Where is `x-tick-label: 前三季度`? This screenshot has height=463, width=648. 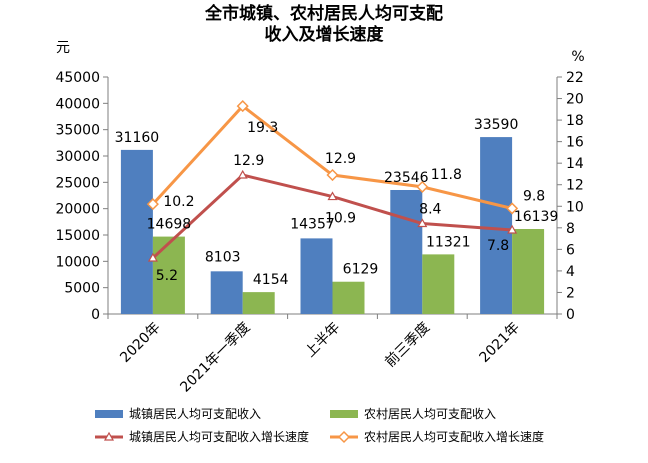
x-tick-label: 前三季度 is located at coordinates (408, 345).